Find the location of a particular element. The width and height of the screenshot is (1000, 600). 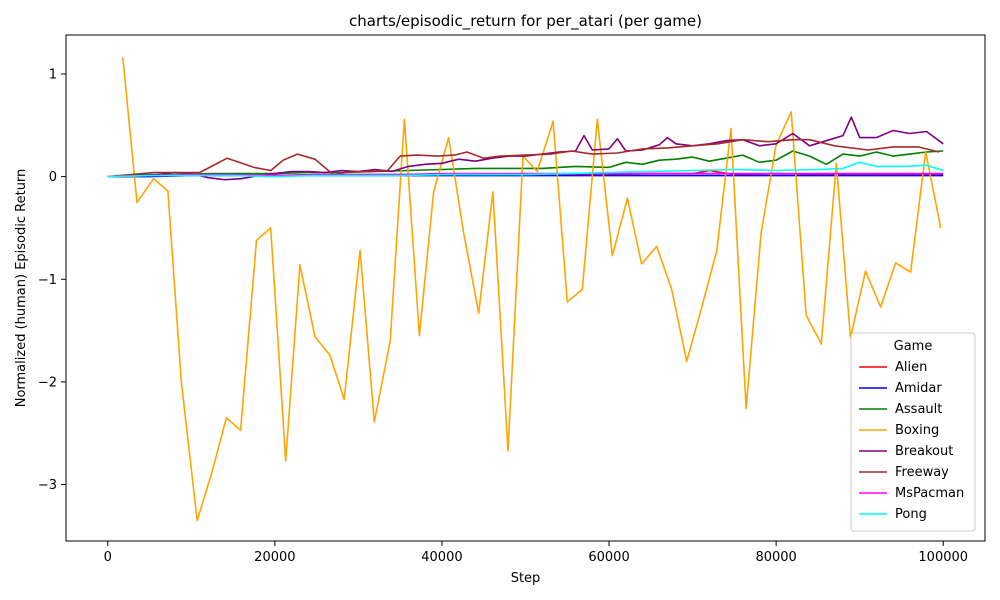

legend-entry: Freeway is located at coordinates (922, 472).